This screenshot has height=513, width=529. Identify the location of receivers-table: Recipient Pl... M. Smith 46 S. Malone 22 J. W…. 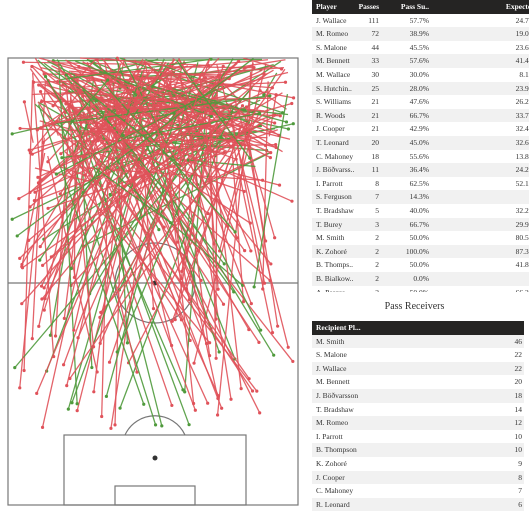
(418, 417).